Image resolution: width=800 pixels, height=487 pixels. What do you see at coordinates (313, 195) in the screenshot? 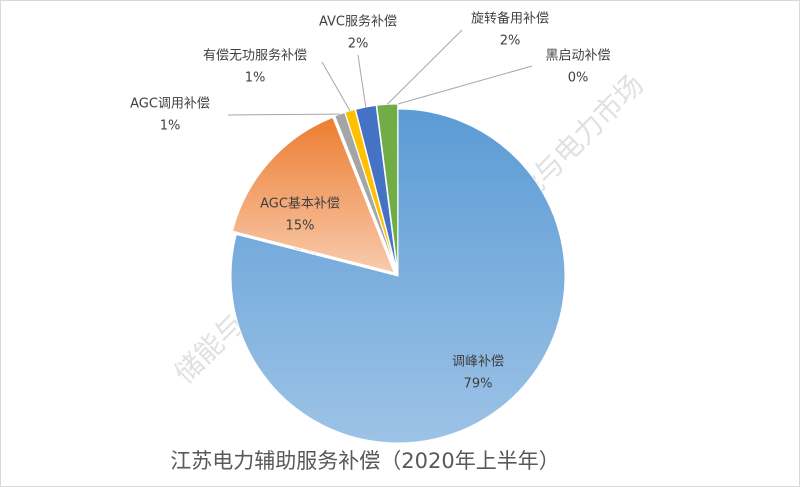
I see `pie-slice` at bounding box center [313, 195].